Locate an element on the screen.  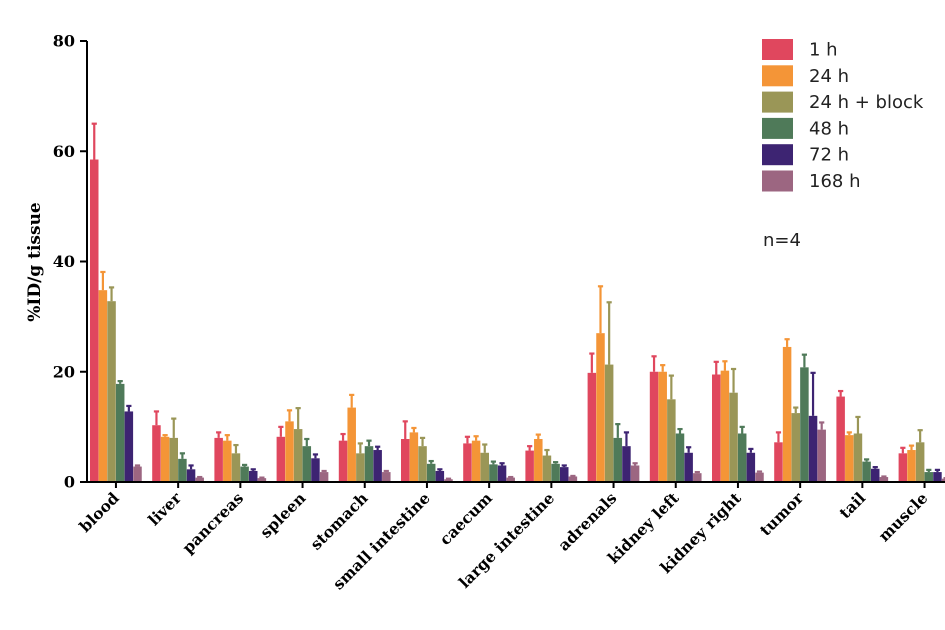
x-tick-label: tail is located at coordinates (852, 505).